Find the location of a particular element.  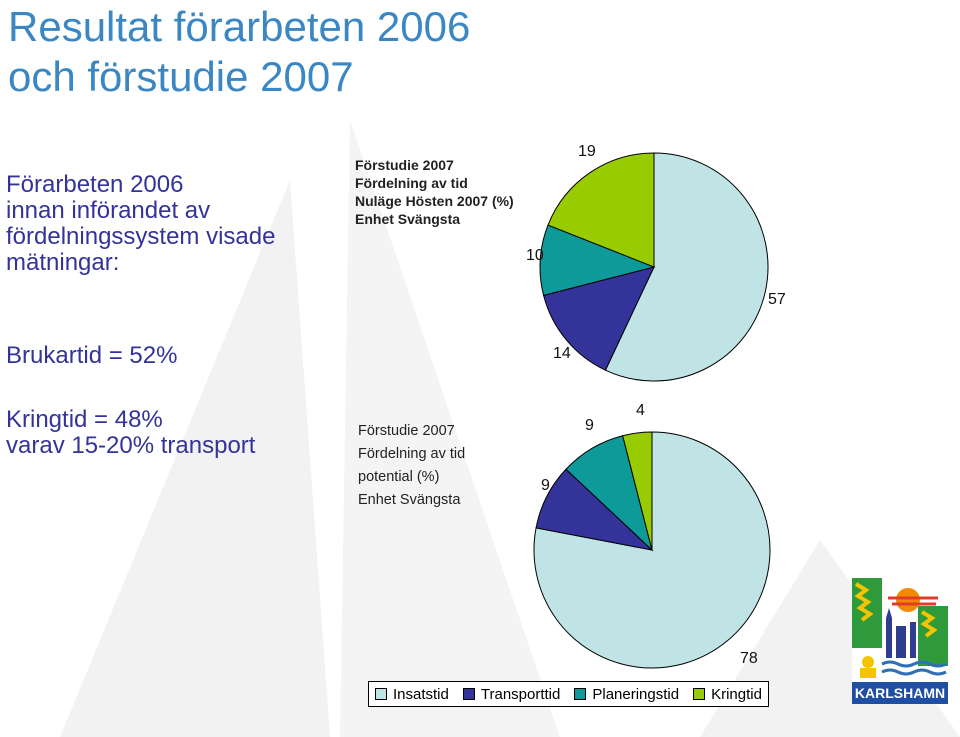

page-title-line1: Resultat förarbeten 2006 is located at coordinates (239, 26).